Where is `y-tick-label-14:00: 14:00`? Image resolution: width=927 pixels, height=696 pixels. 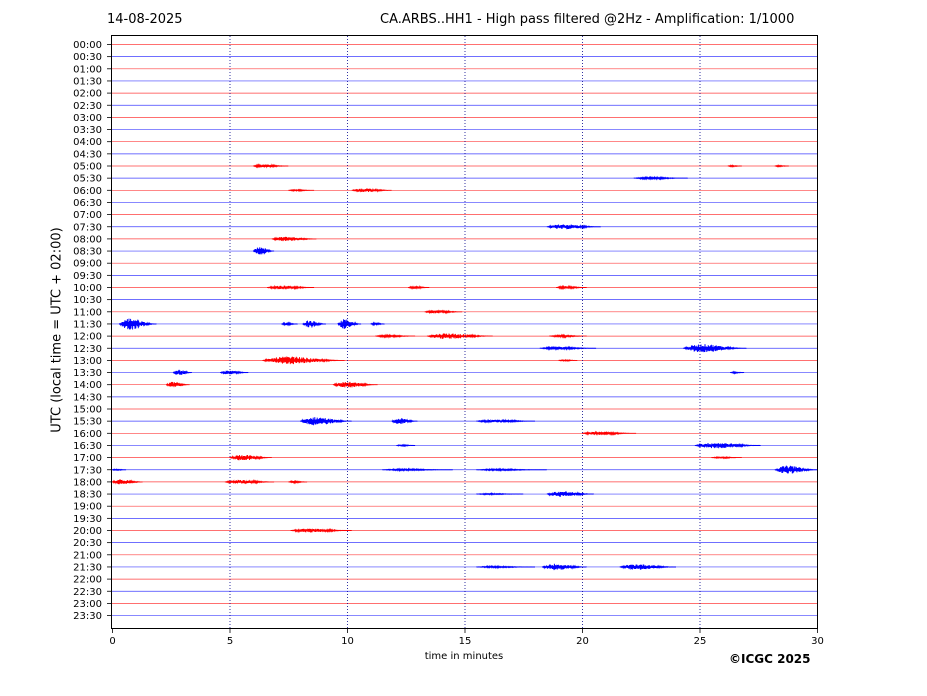
y-tick-label-14:00: 14:00 is located at coordinates (87, 385).